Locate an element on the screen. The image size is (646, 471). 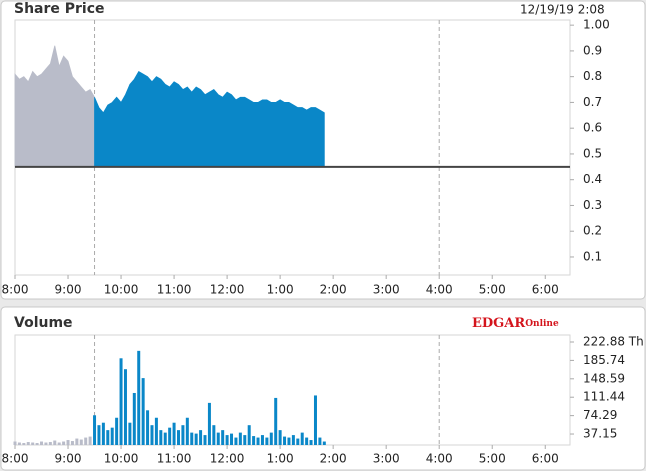
y-tick-label: 111.44 is located at coordinates (604, 397).